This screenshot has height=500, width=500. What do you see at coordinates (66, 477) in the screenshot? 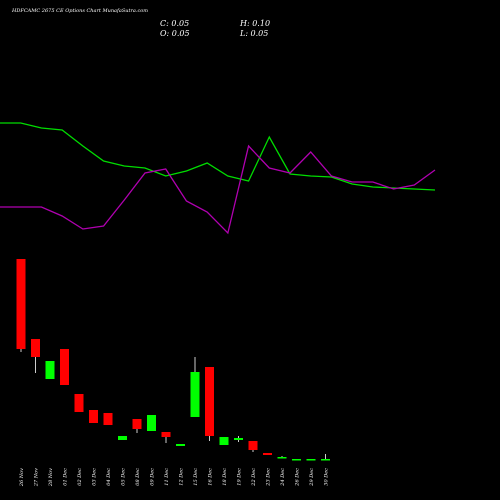
I see `x-tick-label: 01 Dec` at bounding box center [66, 477].